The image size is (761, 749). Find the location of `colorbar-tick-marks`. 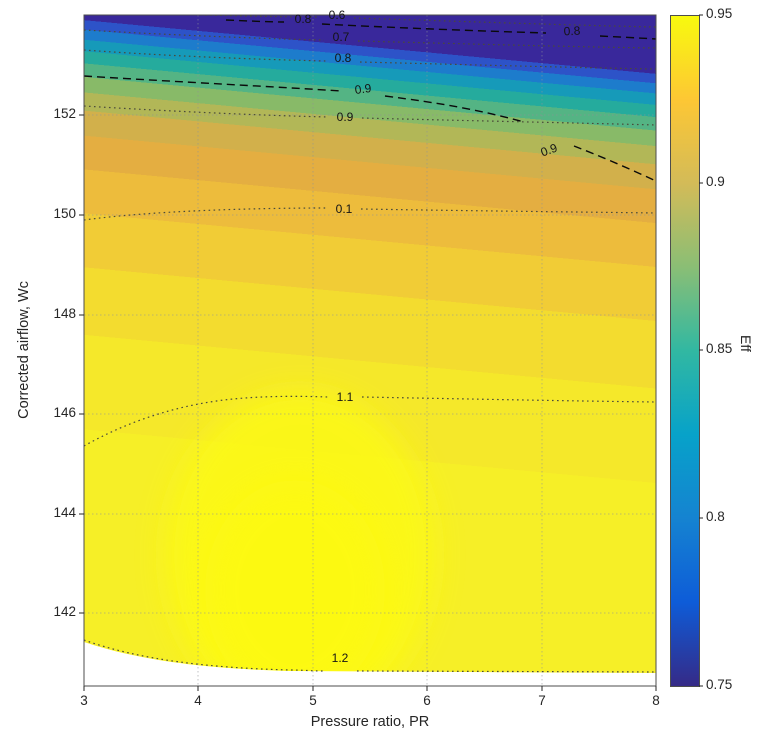

colorbar-tick-marks is located at coordinates (701, 350).